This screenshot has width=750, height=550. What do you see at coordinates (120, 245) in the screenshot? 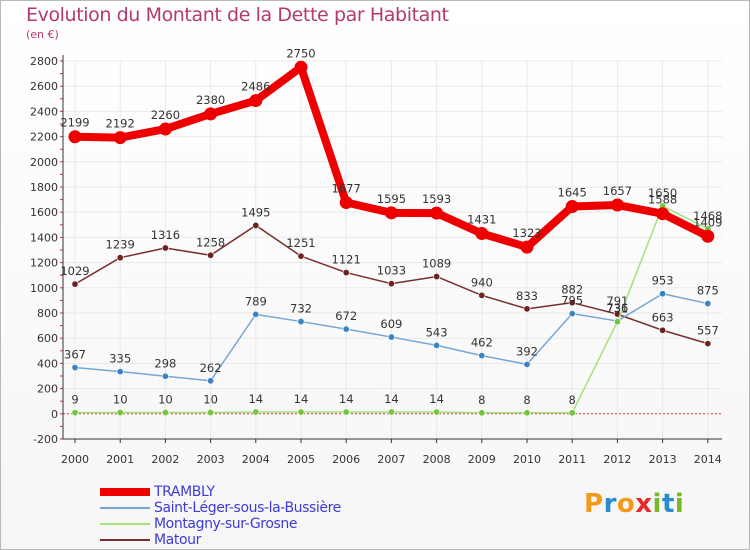
I see `data-label: 1239` at bounding box center [120, 245].